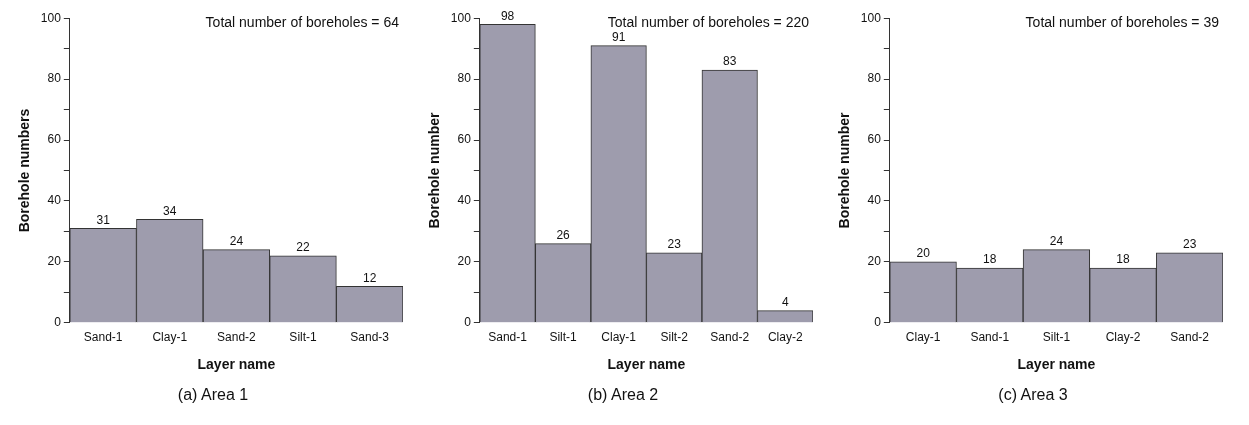 The image size is (1249, 425). I want to click on data-label: 83, so click(730, 61).